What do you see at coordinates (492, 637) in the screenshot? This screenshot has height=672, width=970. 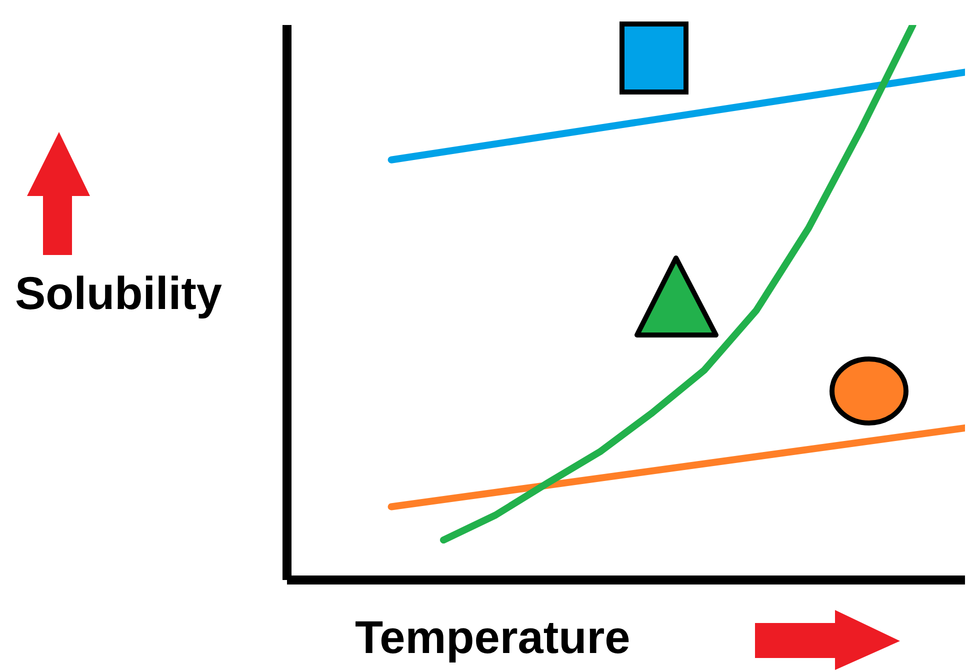 I see `x-axis-title: Temperature` at bounding box center [492, 637].